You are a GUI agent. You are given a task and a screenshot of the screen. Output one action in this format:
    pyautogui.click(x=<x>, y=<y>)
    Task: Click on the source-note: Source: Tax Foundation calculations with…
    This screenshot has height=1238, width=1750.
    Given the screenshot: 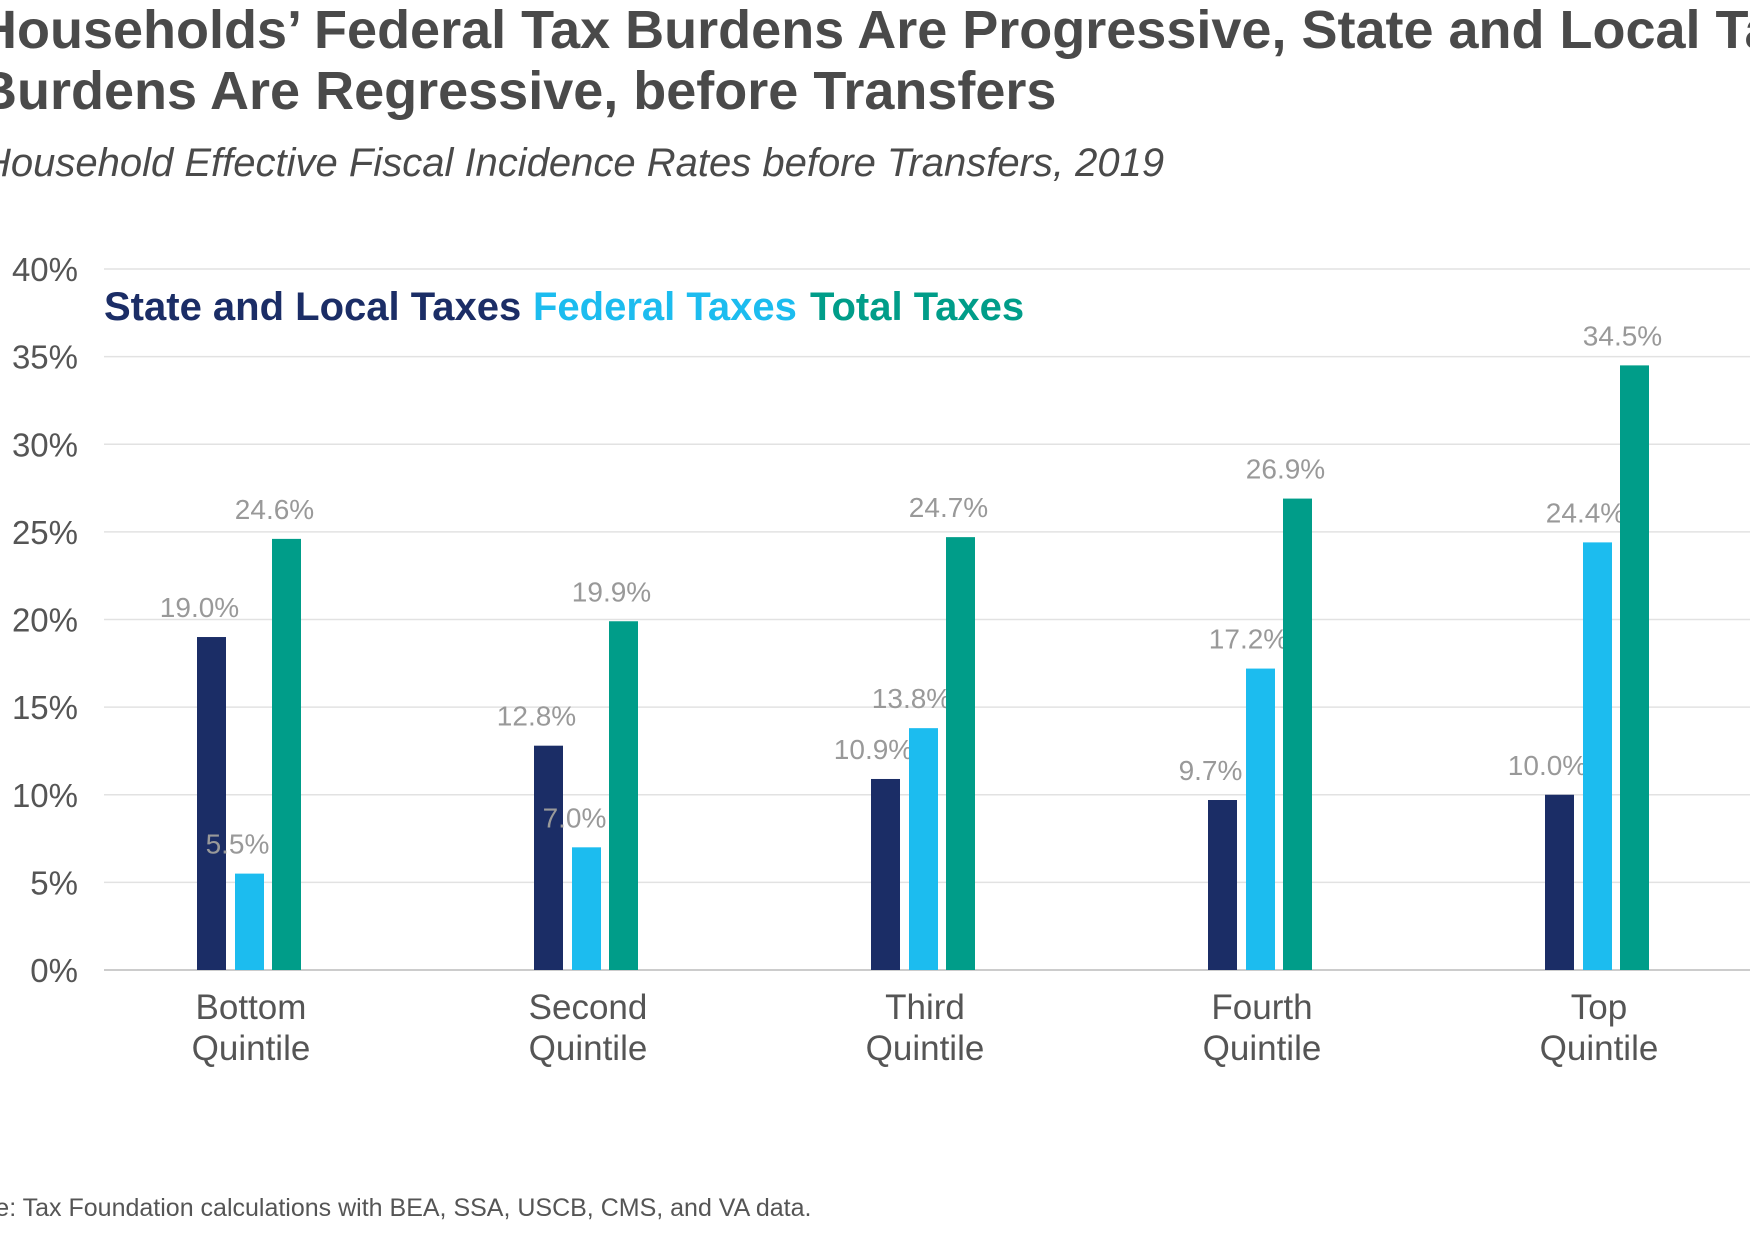 What is the action you would take?
    pyautogui.click(x=405, y=1208)
    